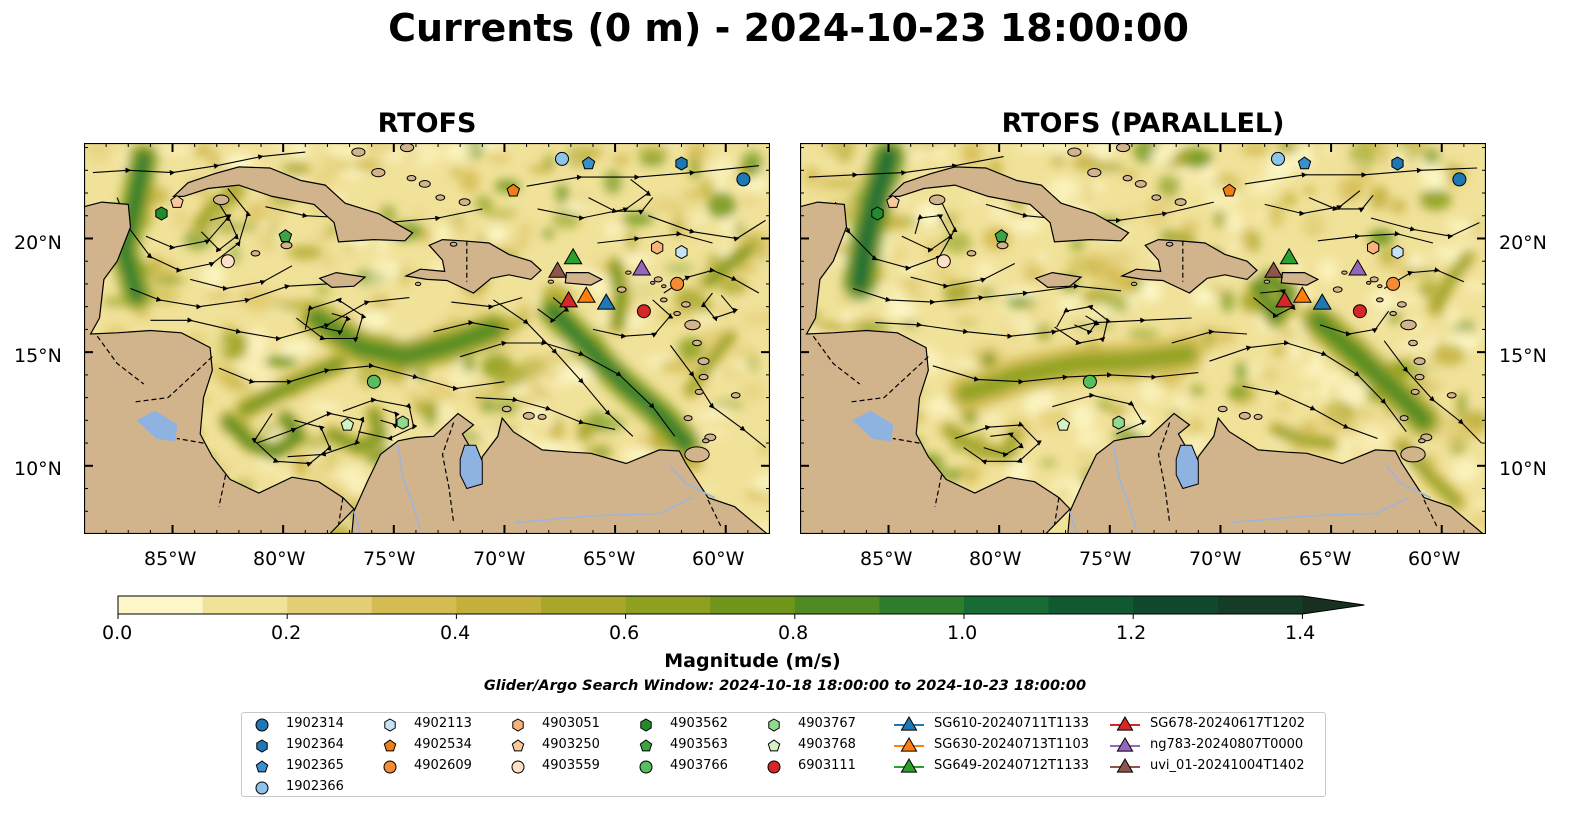 Image resolution: width=1577 pixels, height=827 pixels. What do you see at coordinates (1215, 559) in the screenshot?
I see `lon-label-70w-right: 70°W` at bounding box center [1215, 559].